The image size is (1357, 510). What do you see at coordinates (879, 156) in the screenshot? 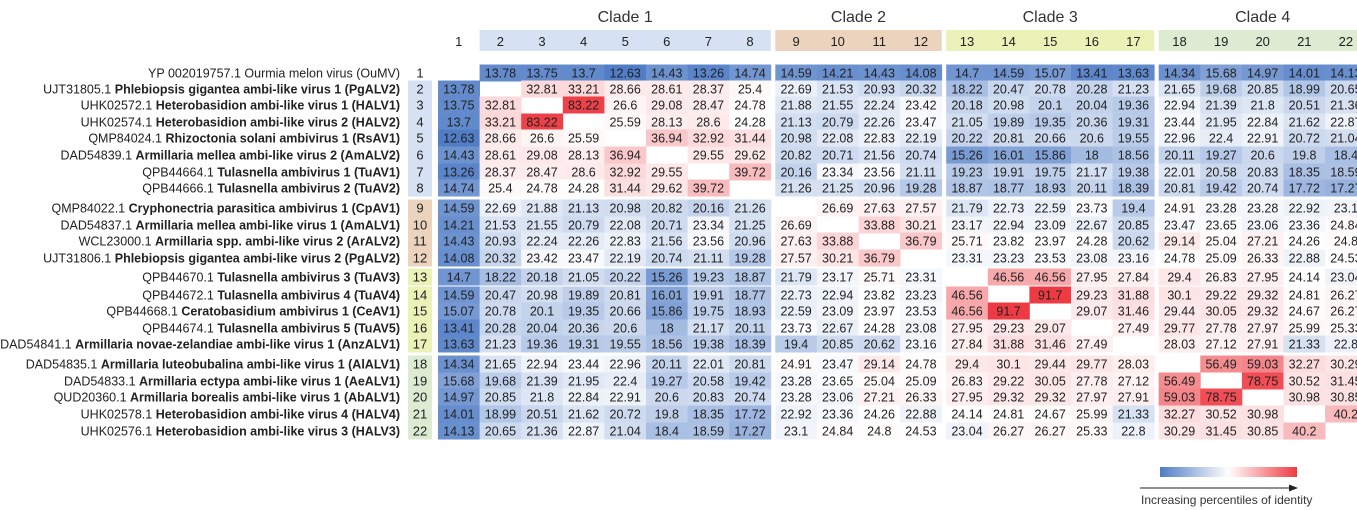
I see `cell-value-6-11: 21.56` at bounding box center [879, 156].